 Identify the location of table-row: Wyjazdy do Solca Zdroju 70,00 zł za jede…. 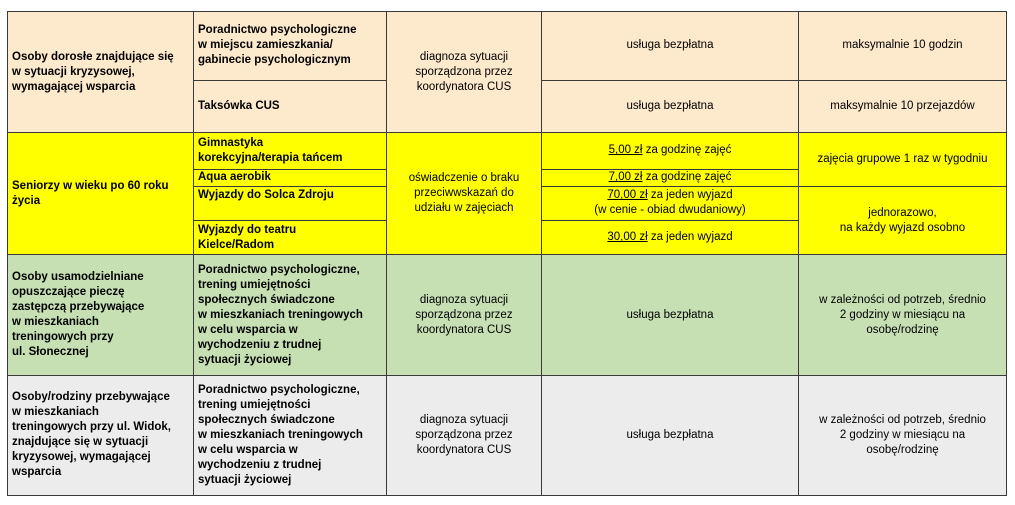
(507, 220).